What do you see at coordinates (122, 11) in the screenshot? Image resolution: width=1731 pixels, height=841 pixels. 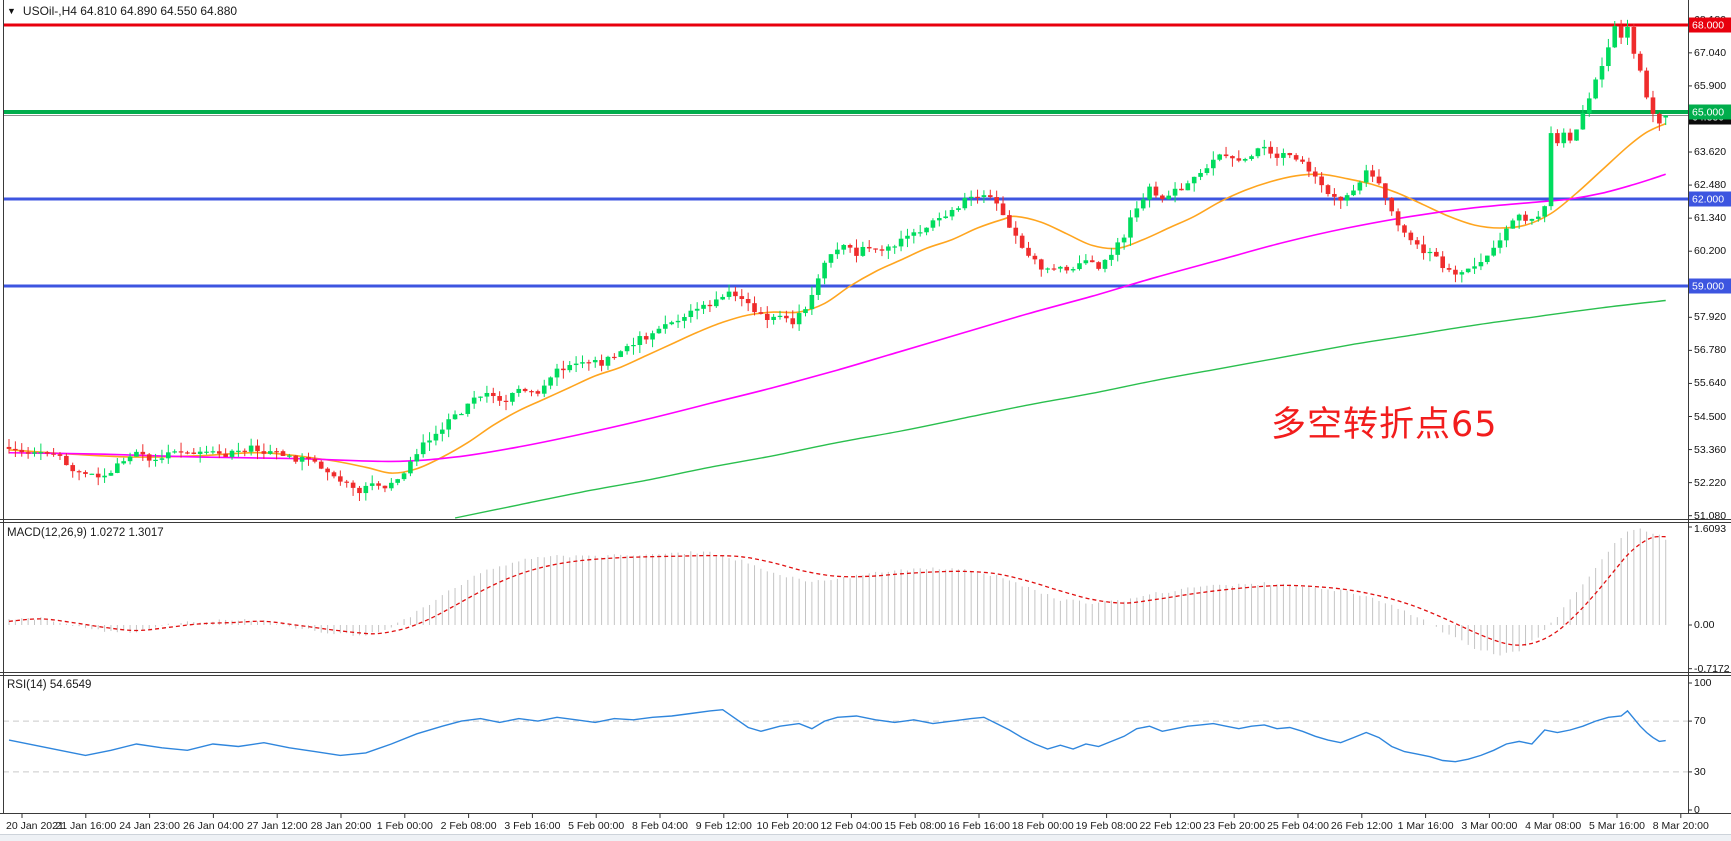 I see `symbol-header: ▼ USOil-,H4 64.810 64.890 64.550 64.880` at bounding box center [122, 11].